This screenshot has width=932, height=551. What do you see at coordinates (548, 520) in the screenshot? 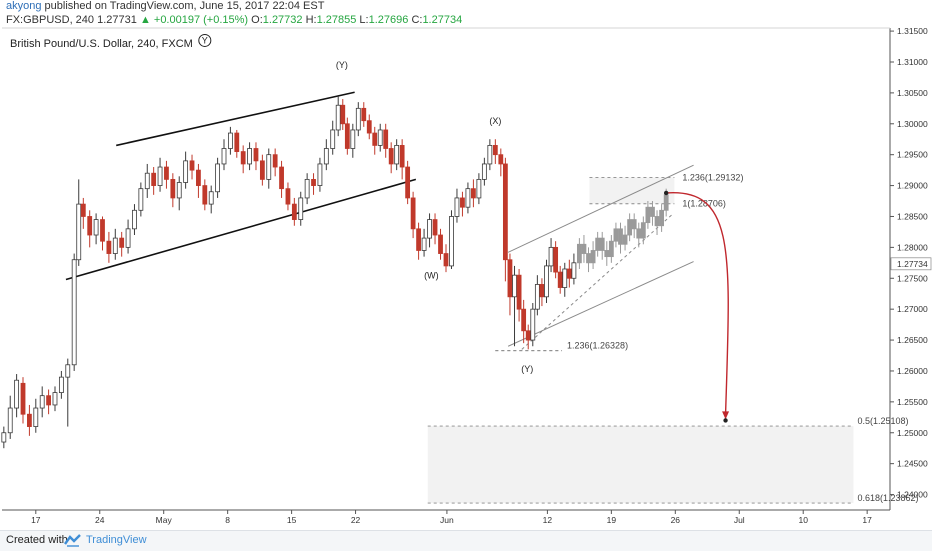
I see `x-tick-label: 12` at bounding box center [548, 520].